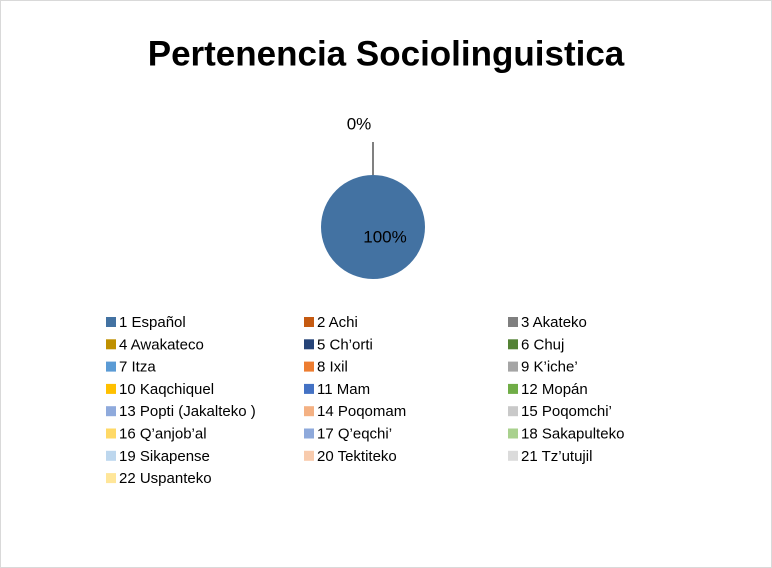 The height and width of the screenshot is (568, 772). I want to click on pie-slice, so click(373, 227).